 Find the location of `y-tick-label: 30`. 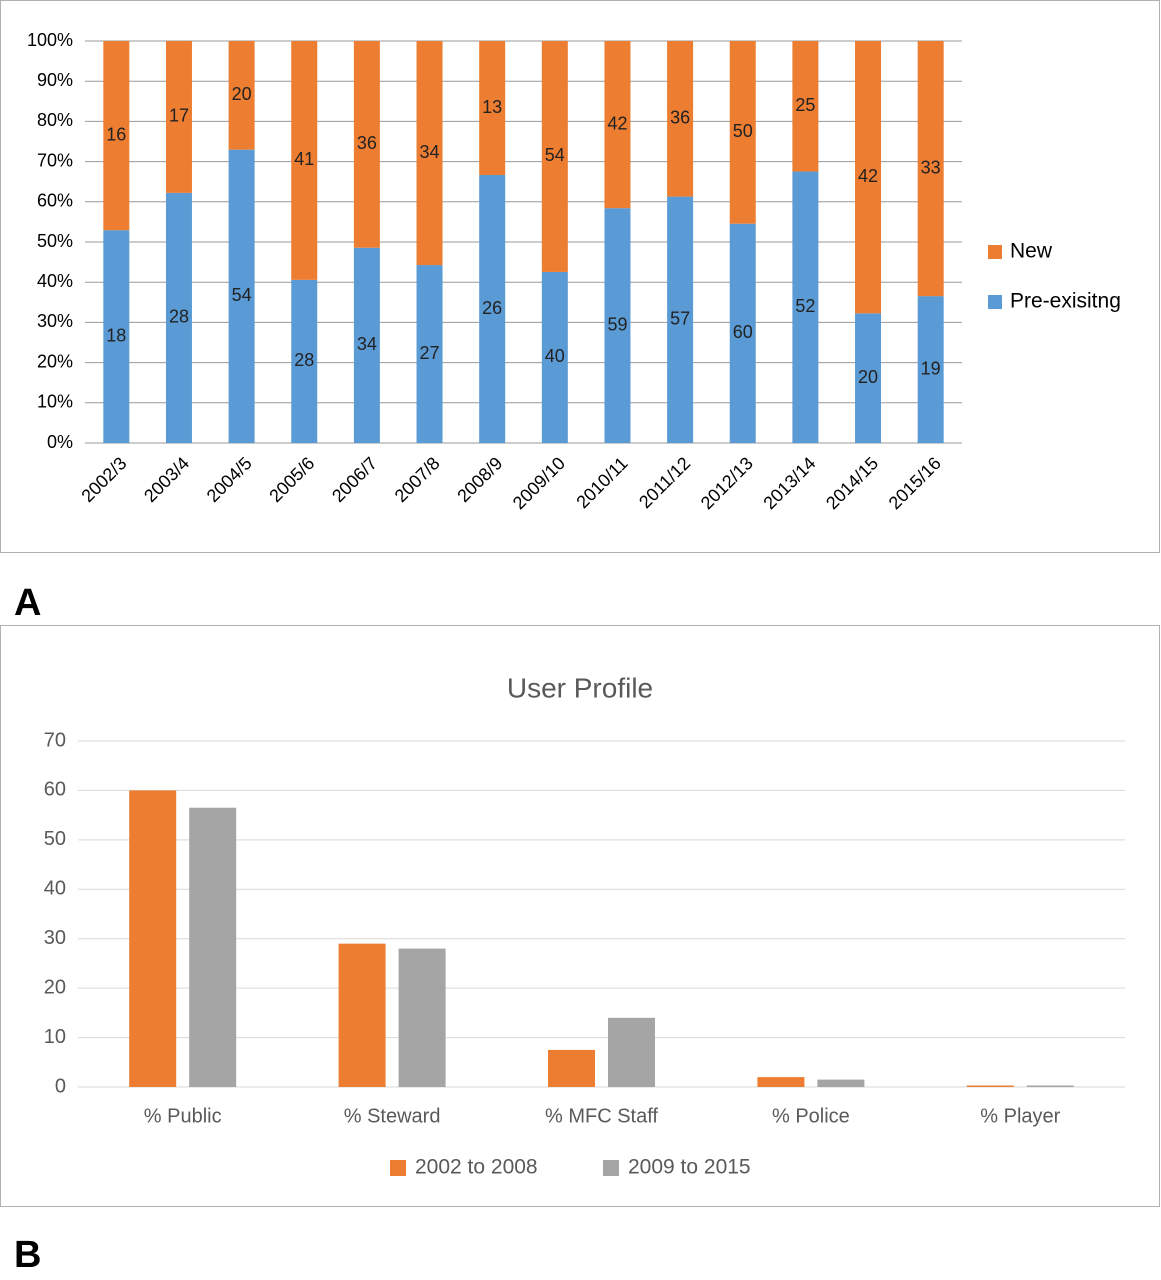

y-tick-label: 30 is located at coordinates (55, 938).